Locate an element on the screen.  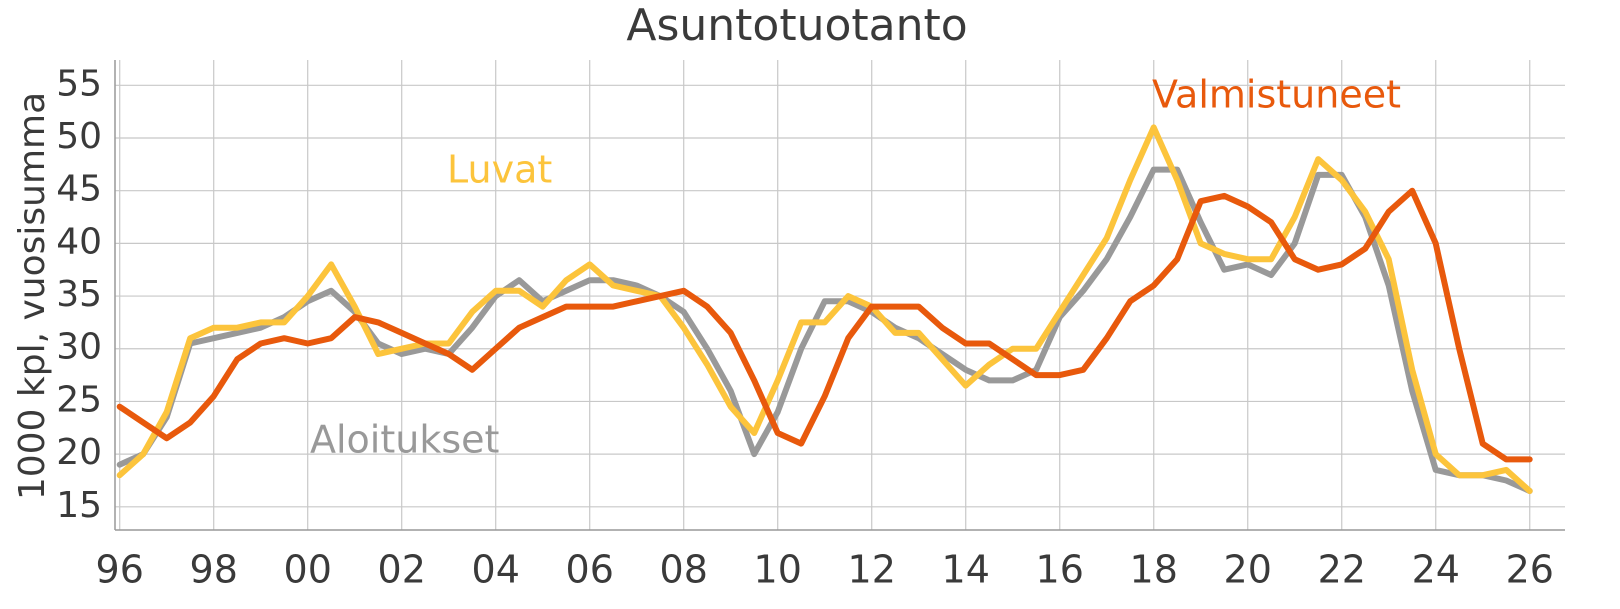
x-tick-label: 00 is located at coordinates (308, 570).